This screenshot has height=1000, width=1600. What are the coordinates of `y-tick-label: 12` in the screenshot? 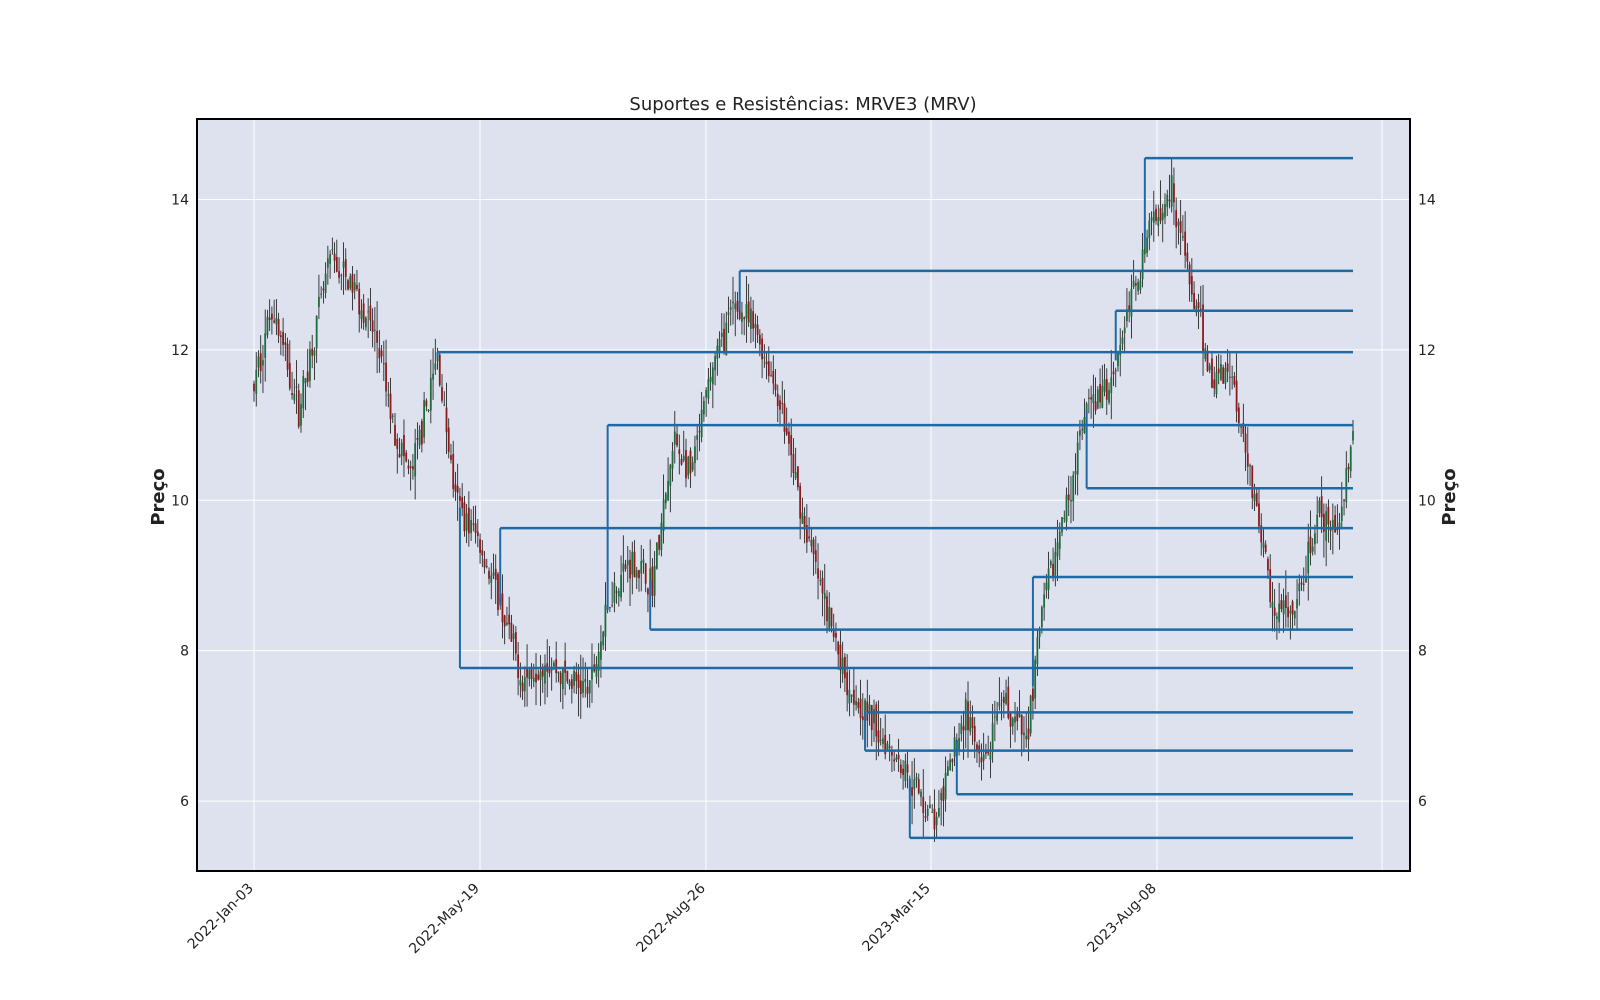 It's located at (1427, 351).